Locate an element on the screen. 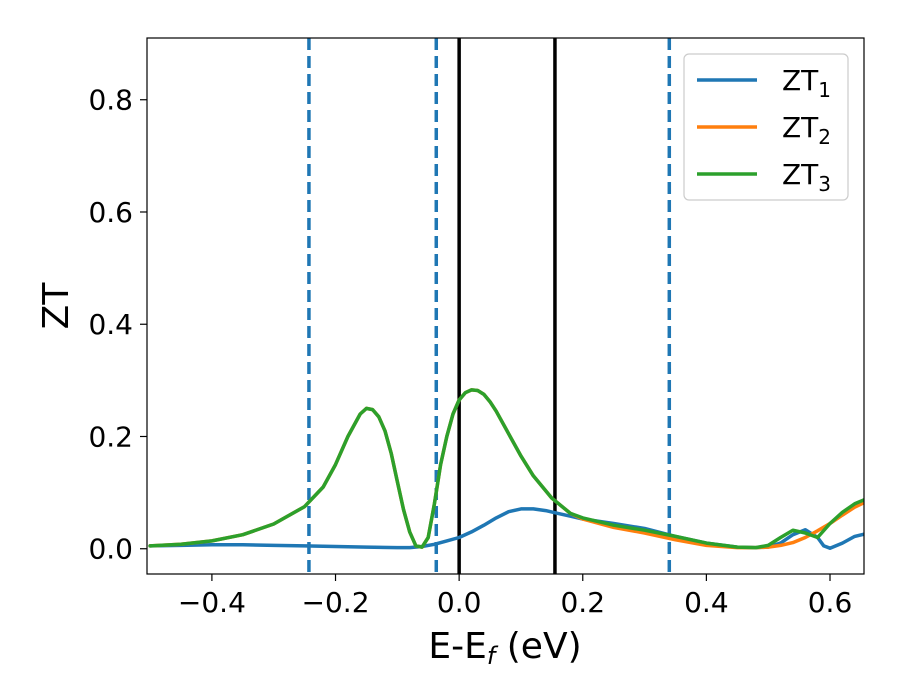  legend-label-zt3: ZT3 is located at coordinates (806, 177).